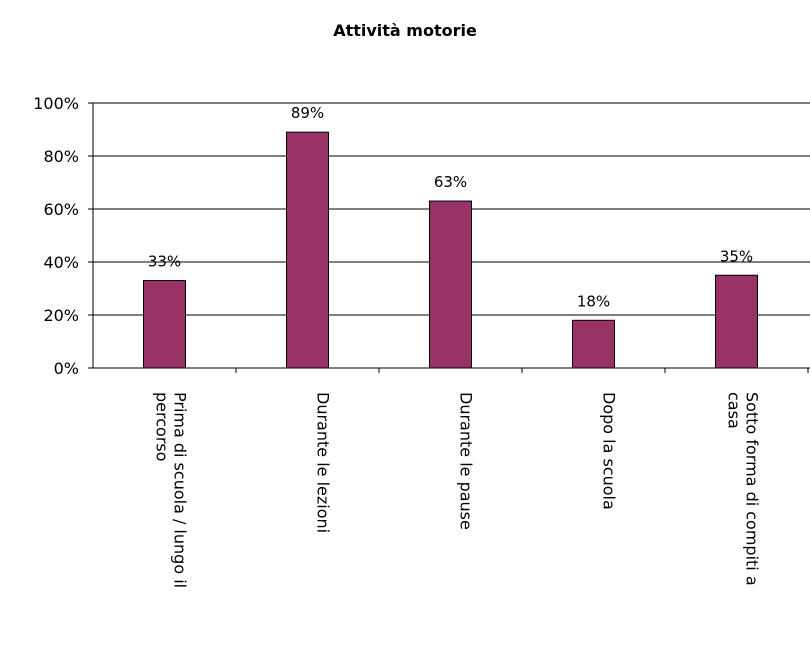 This screenshot has width=810, height=647. What do you see at coordinates (162, 427) in the screenshot?
I see `category-label: percorso` at bounding box center [162, 427].